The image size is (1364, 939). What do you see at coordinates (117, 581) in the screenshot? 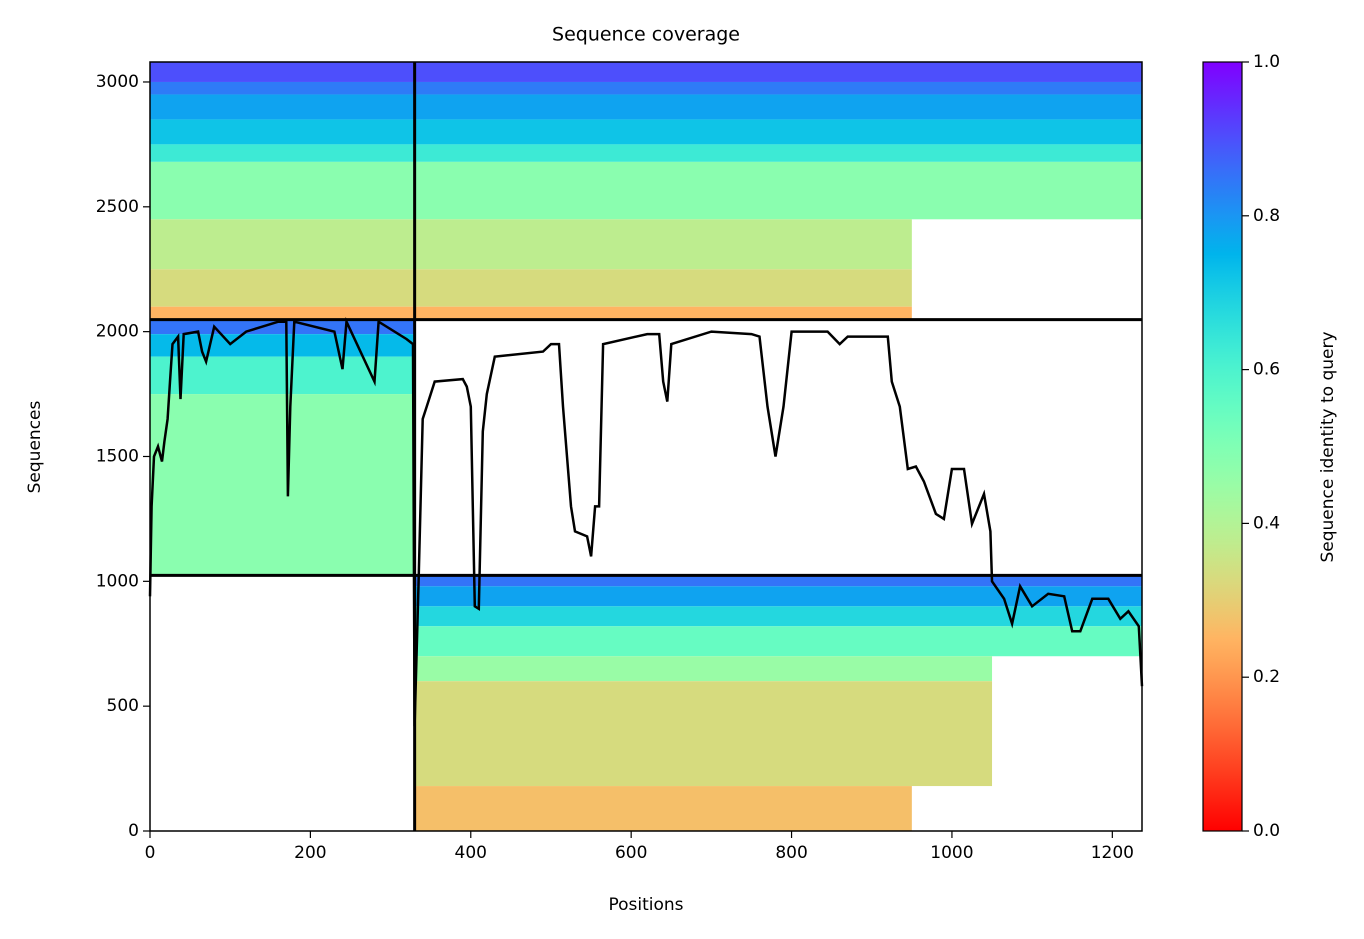
I see `y-tick-label: 1000` at bounding box center [117, 581].